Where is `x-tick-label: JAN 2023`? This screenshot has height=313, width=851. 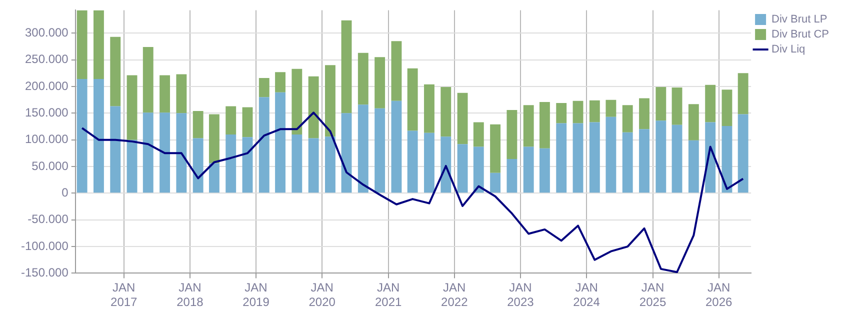 x-tick-label: JAN 2023 is located at coordinates (520, 295).